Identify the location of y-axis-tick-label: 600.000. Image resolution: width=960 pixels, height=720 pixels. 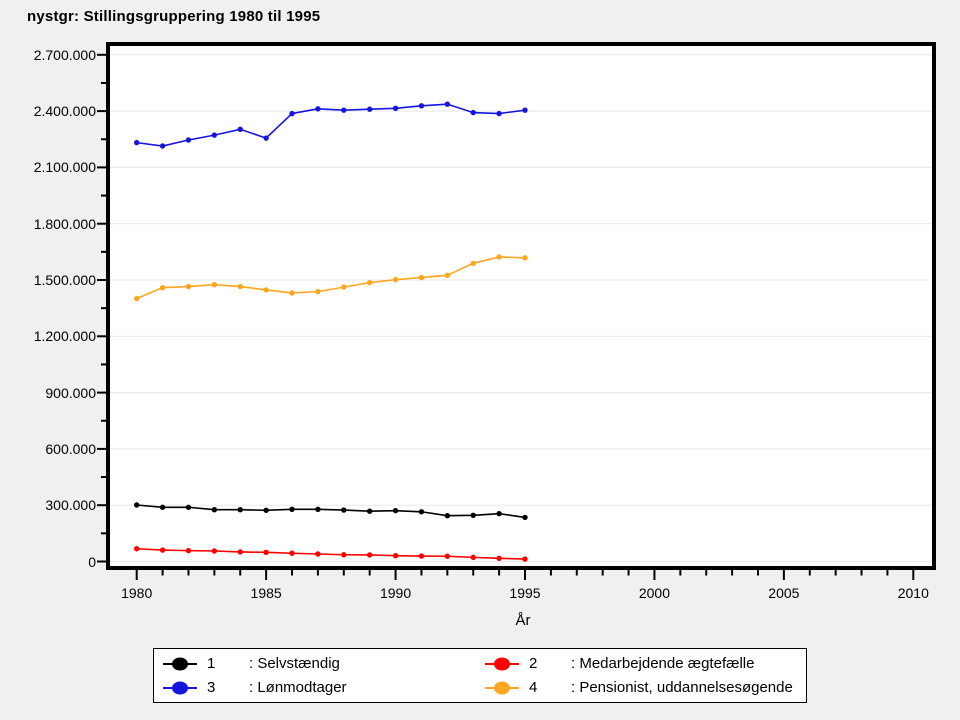
(70, 448).